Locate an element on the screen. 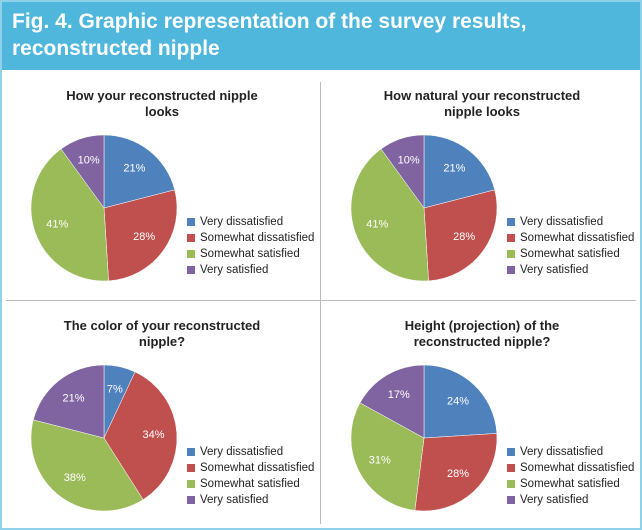 The width and height of the screenshot is (642, 530). value-label: 17% is located at coordinates (399, 395).